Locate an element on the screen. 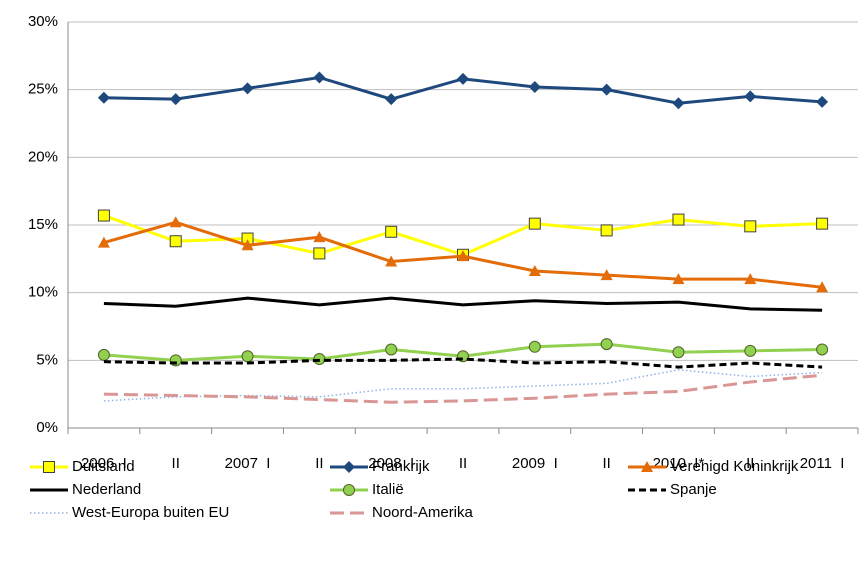 This screenshot has height=577, width=860. y-tick-label: 25% is located at coordinates (43, 89).